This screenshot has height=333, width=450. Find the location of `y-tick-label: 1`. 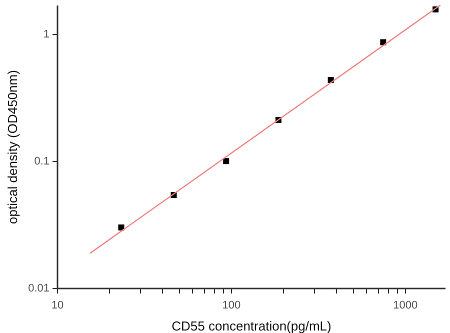

y-tick-label: 1 is located at coordinates (46, 34).